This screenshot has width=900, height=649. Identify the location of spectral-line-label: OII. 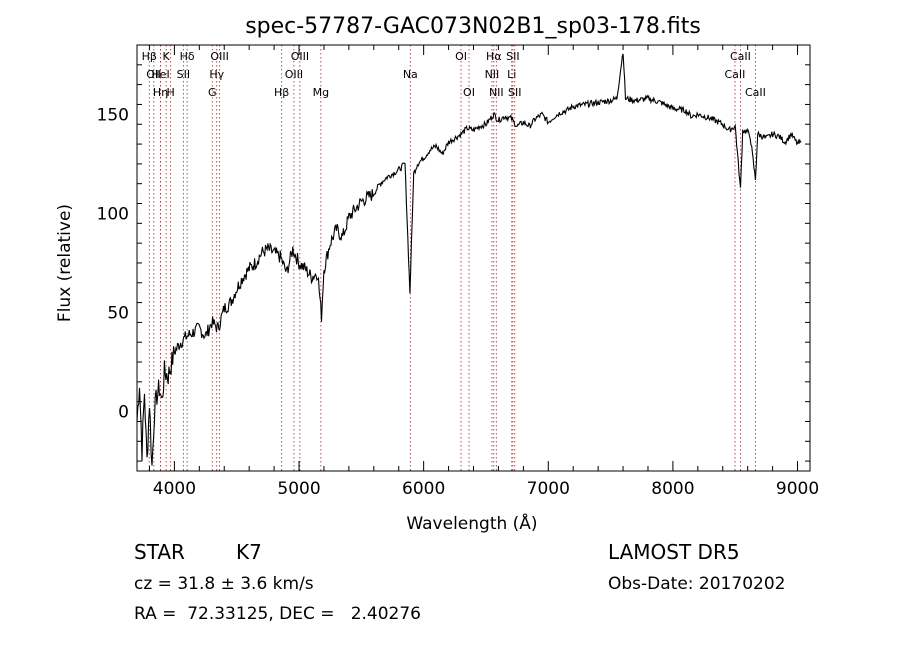
(153, 74).